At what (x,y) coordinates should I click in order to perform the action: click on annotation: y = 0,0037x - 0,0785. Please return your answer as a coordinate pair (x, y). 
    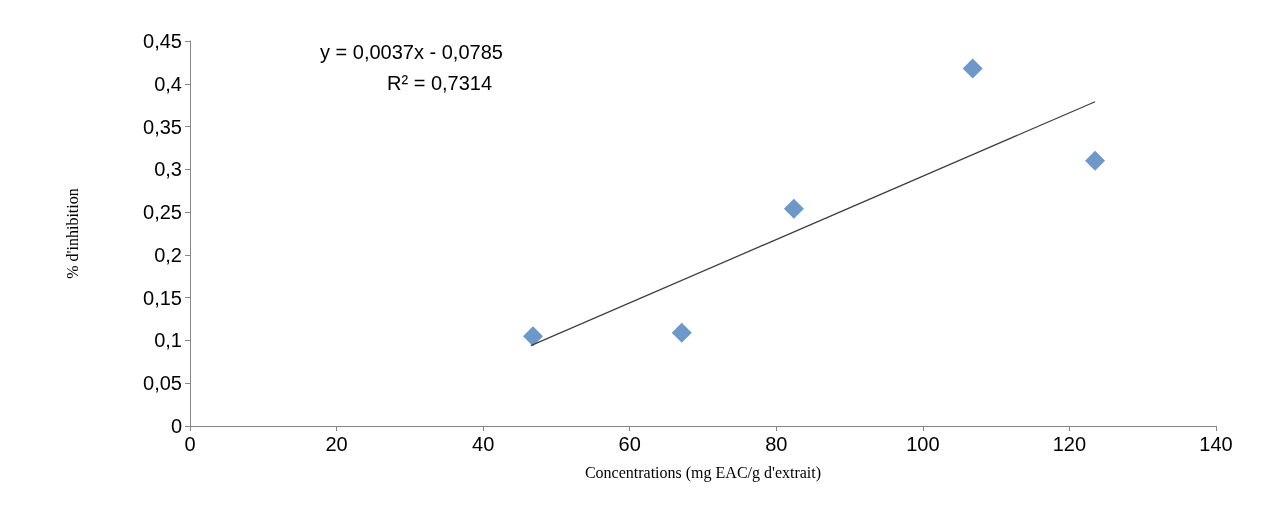
    Looking at the image, I should click on (411, 52).